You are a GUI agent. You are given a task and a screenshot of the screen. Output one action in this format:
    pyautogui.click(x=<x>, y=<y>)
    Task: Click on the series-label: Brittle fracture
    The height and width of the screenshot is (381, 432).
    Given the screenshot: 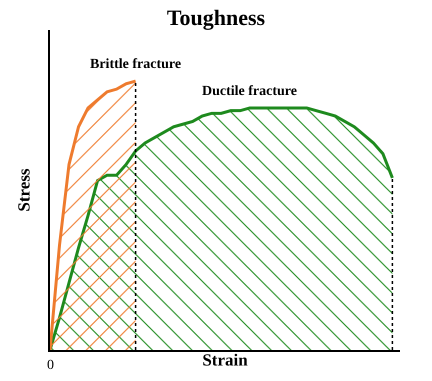 What is the action you would take?
    pyautogui.click(x=136, y=64)
    